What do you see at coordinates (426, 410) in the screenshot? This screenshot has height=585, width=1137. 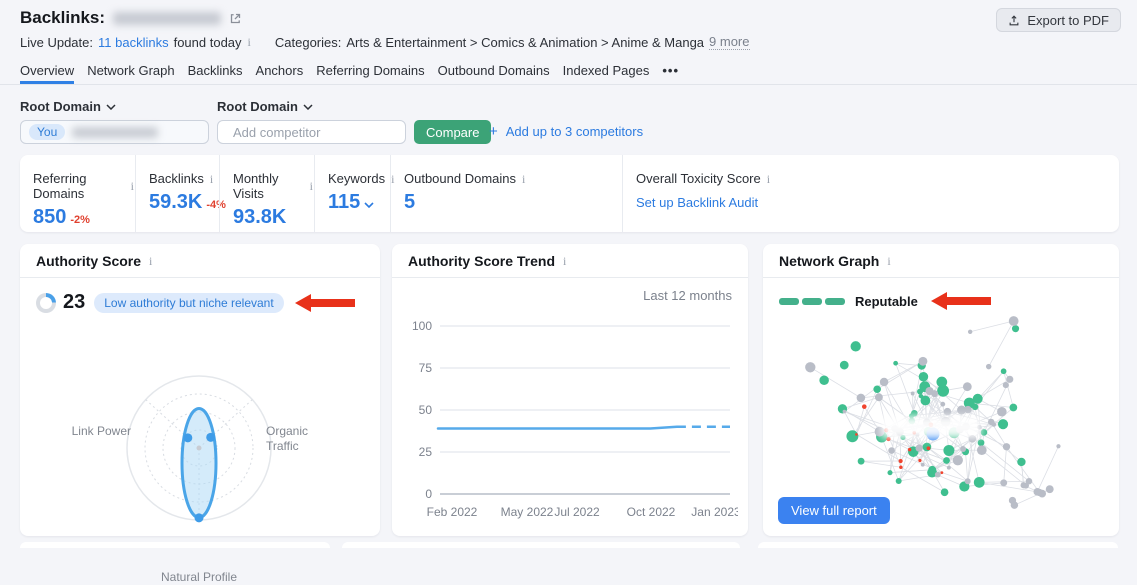 I see `y-tick: 50` at bounding box center [426, 410].